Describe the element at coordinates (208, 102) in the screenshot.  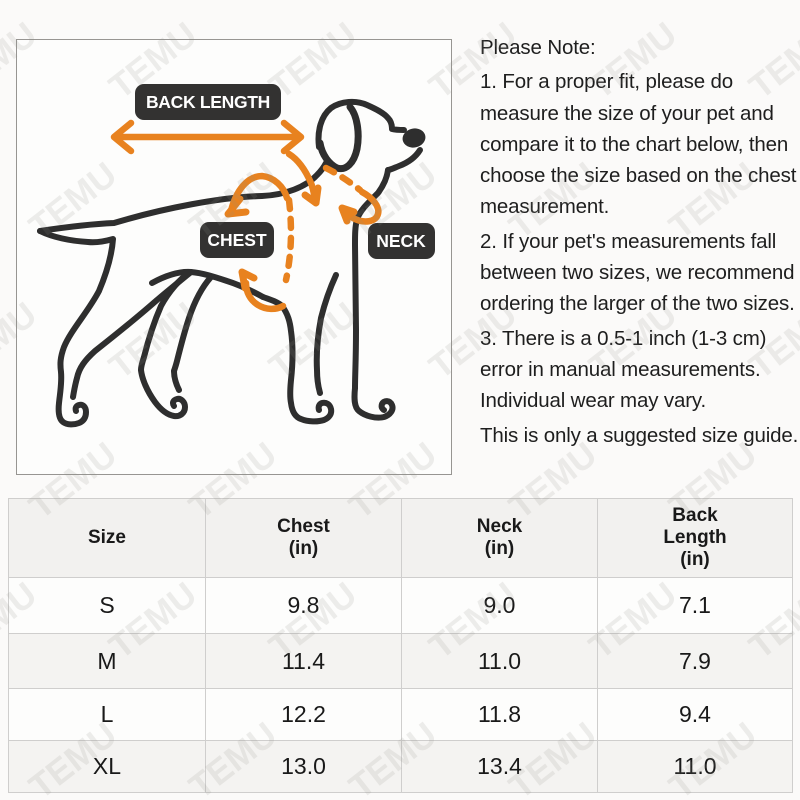
I see `svg-text: BACK LENGTH` at that location.